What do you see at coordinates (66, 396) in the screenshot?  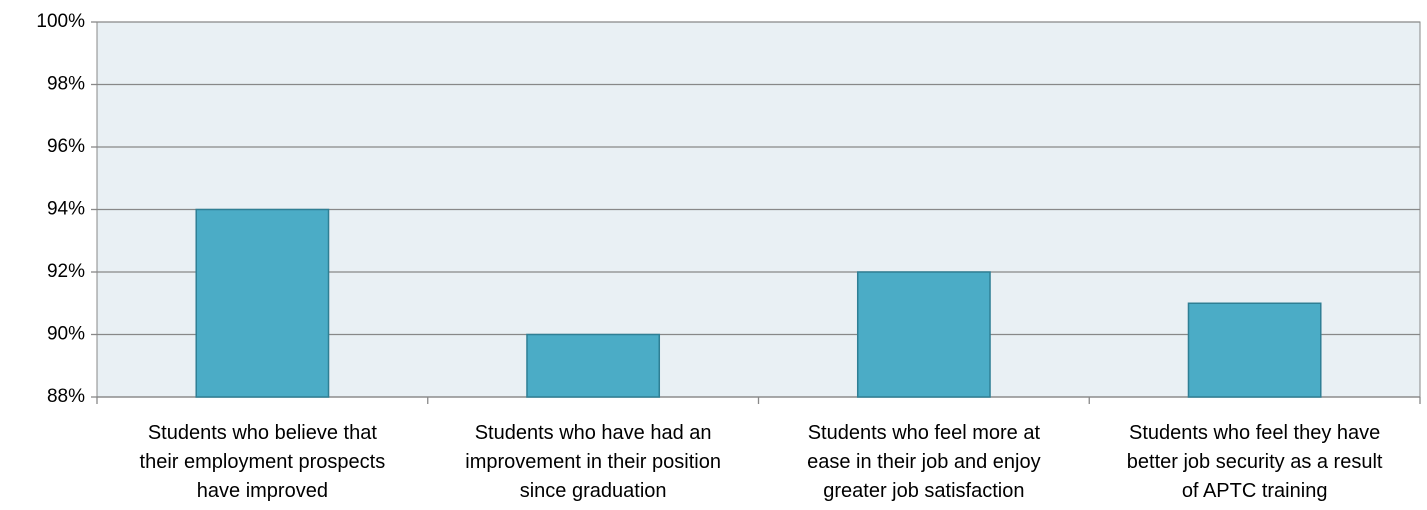 I see `y-tick-label: 88%` at bounding box center [66, 396].